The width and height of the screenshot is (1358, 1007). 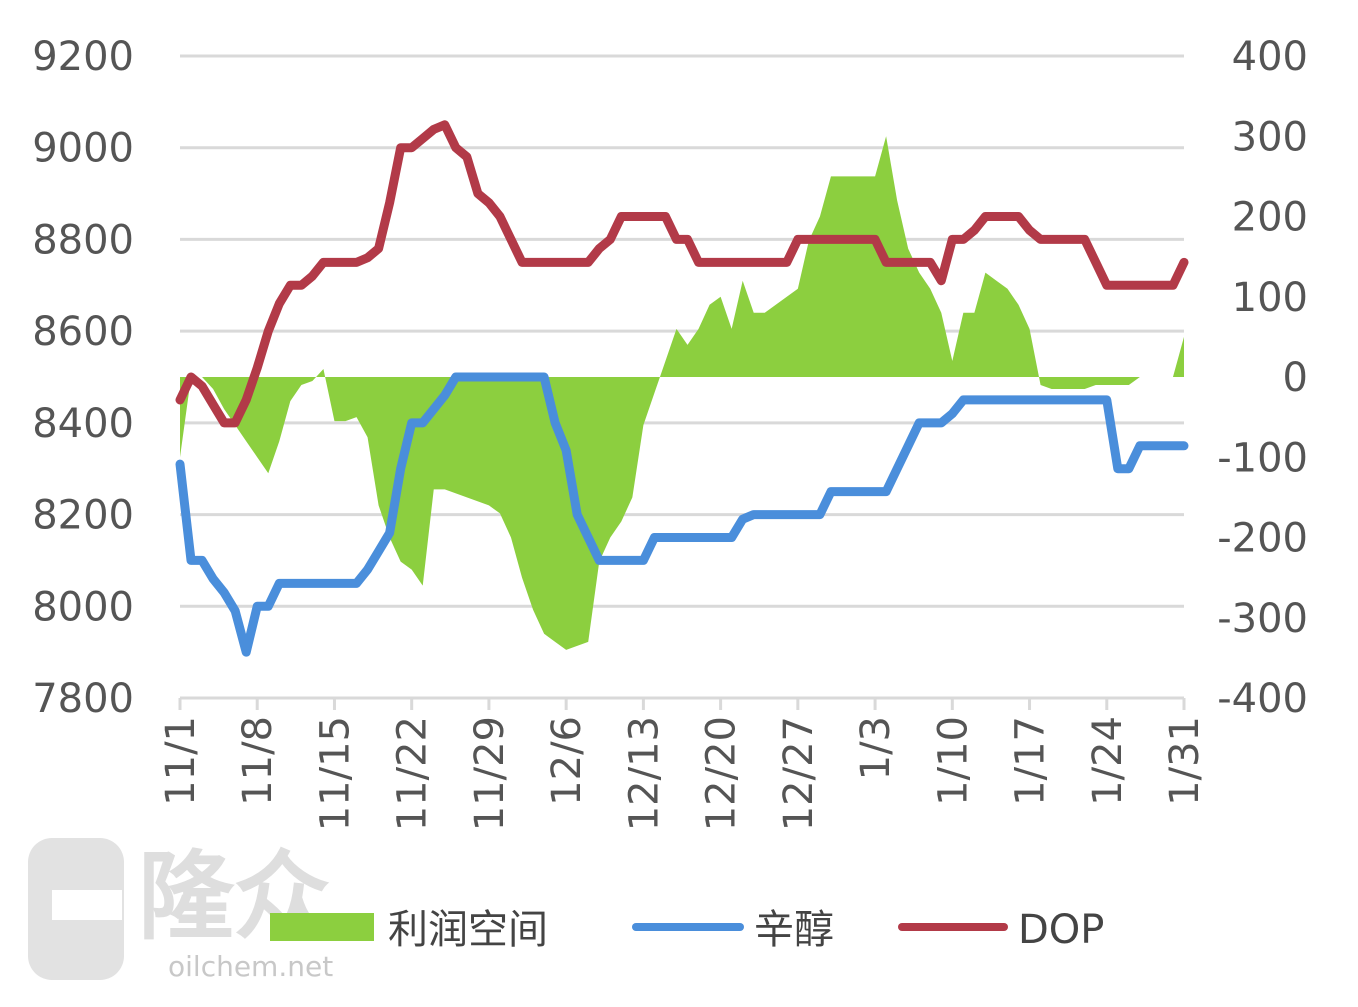 What do you see at coordinates (83, 57) in the screenshot?
I see `left-tick-label: 9200` at bounding box center [83, 57].